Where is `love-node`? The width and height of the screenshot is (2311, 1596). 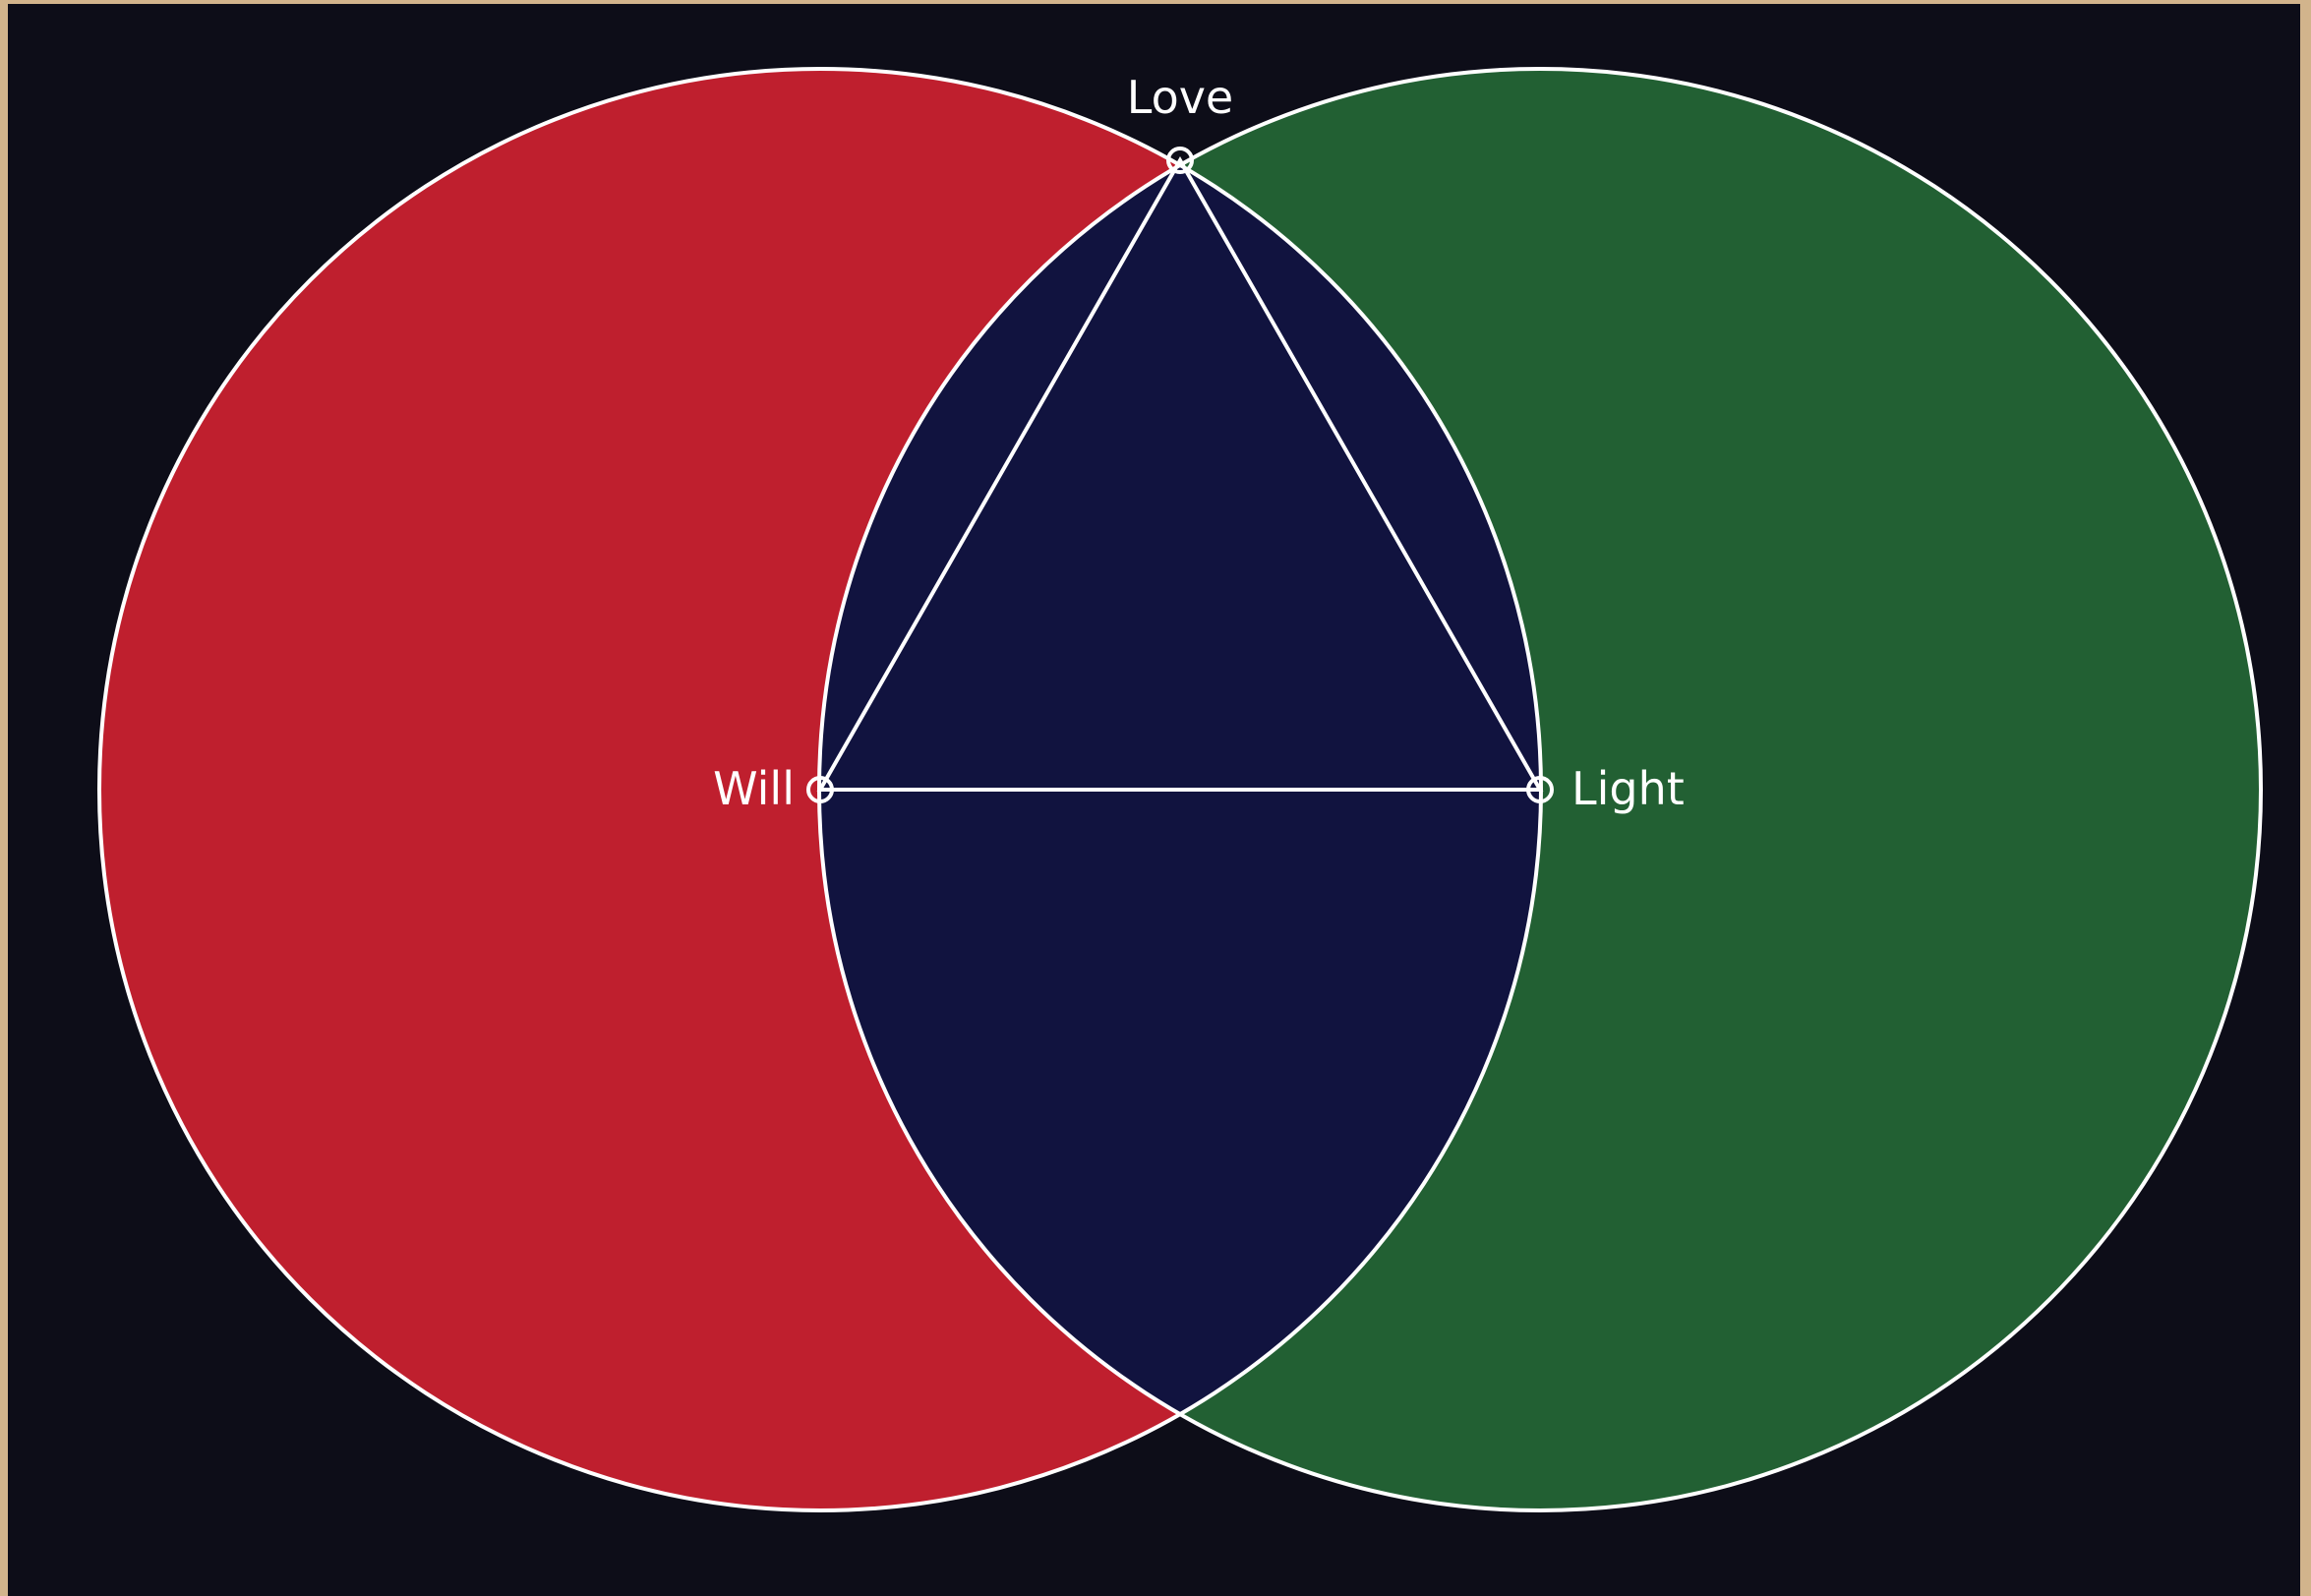
love-node is located at coordinates (1180, 161).